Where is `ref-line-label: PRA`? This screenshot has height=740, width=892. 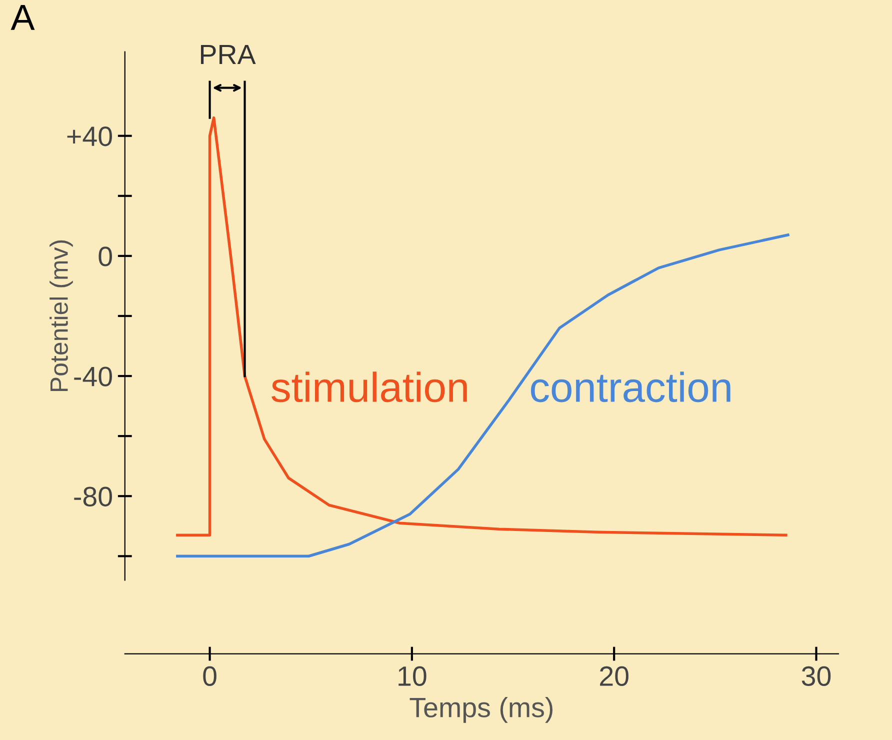 ref-line-label: PRA is located at coordinates (228, 54).